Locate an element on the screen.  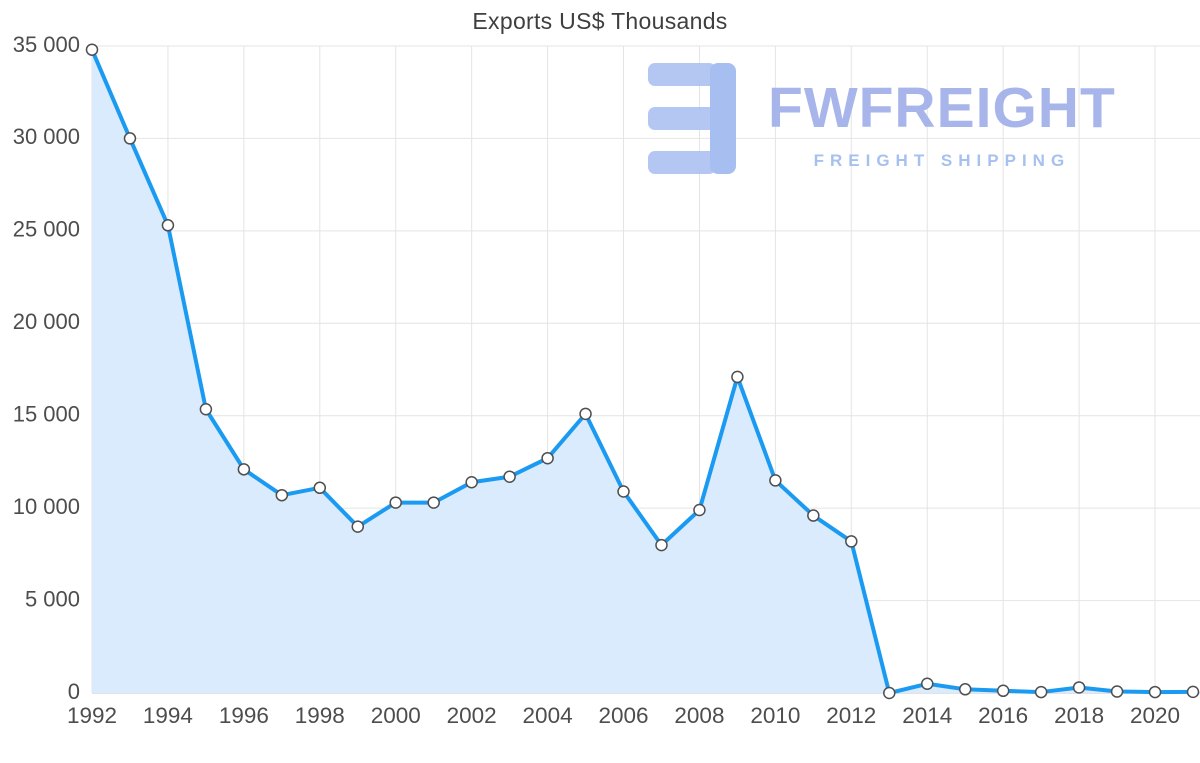
x-tick-label: 2012 is located at coordinates (851, 715).